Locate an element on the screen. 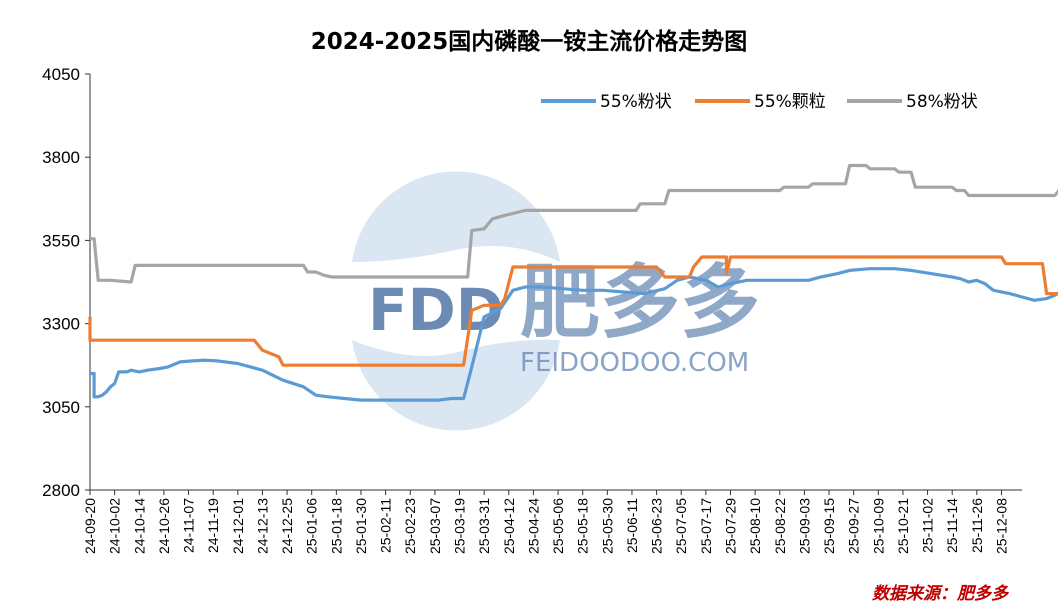 The height and width of the screenshot is (606, 1058). x-tick-label: 25-08-22 is located at coordinates (780, 526).